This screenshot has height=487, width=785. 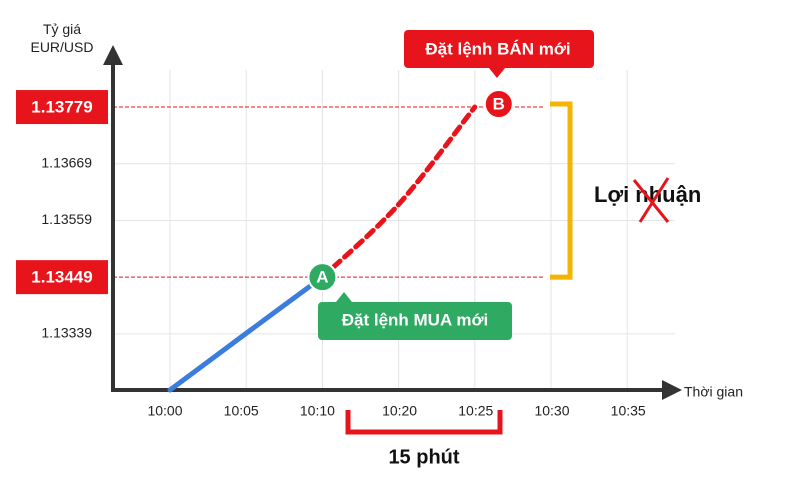 What do you see at coordinates (551, 411) in the screenshot?
I see `x-tick-label: 10:30` at bounding box center [551, 411].